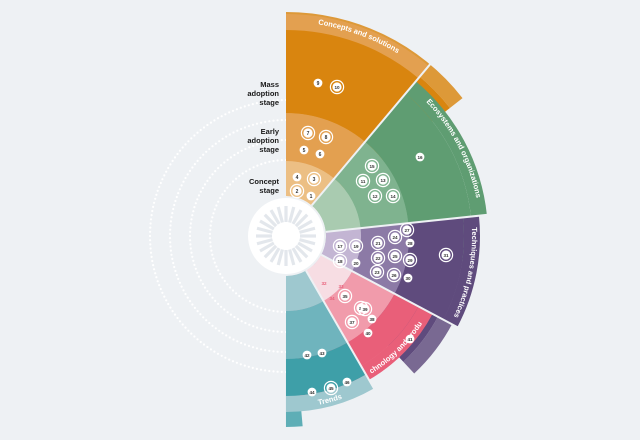 This screenshot has height=440, width=640. Describe the element at coordinates (357, 46) in the screenshot. I see `concepts-label-band` at that location.